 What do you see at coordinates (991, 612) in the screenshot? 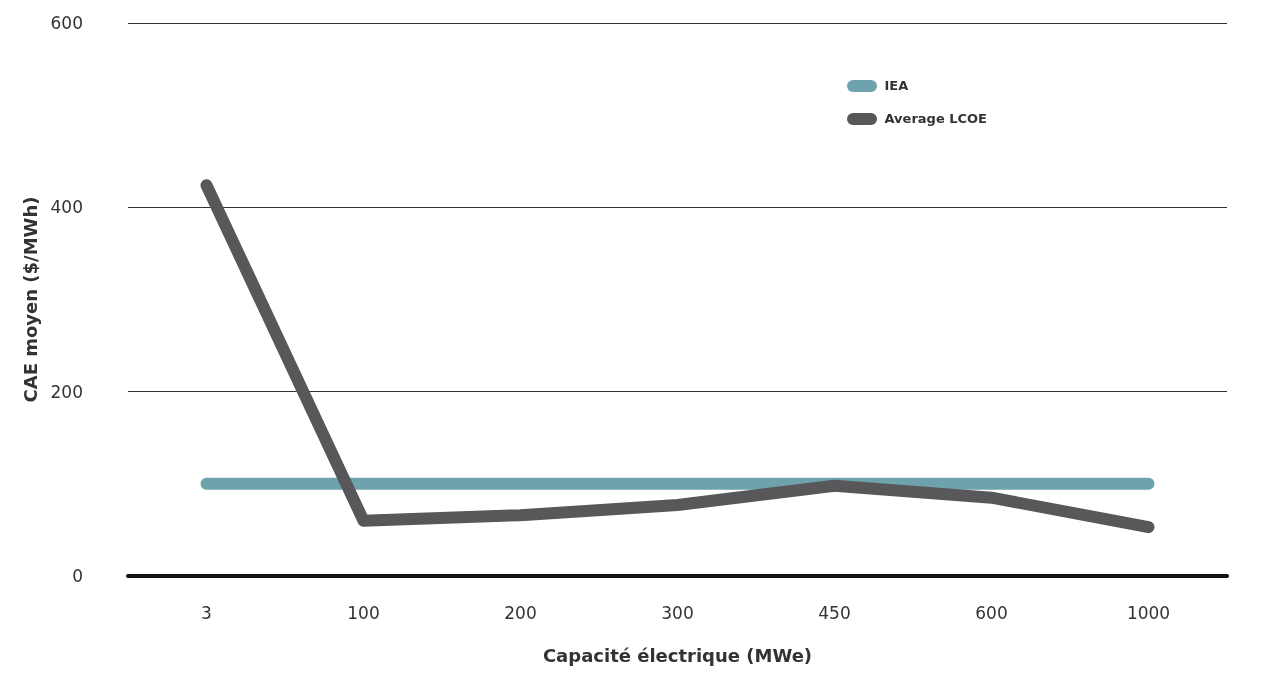
I see `x-tick-label: 600` at bounding box center [991, 612].